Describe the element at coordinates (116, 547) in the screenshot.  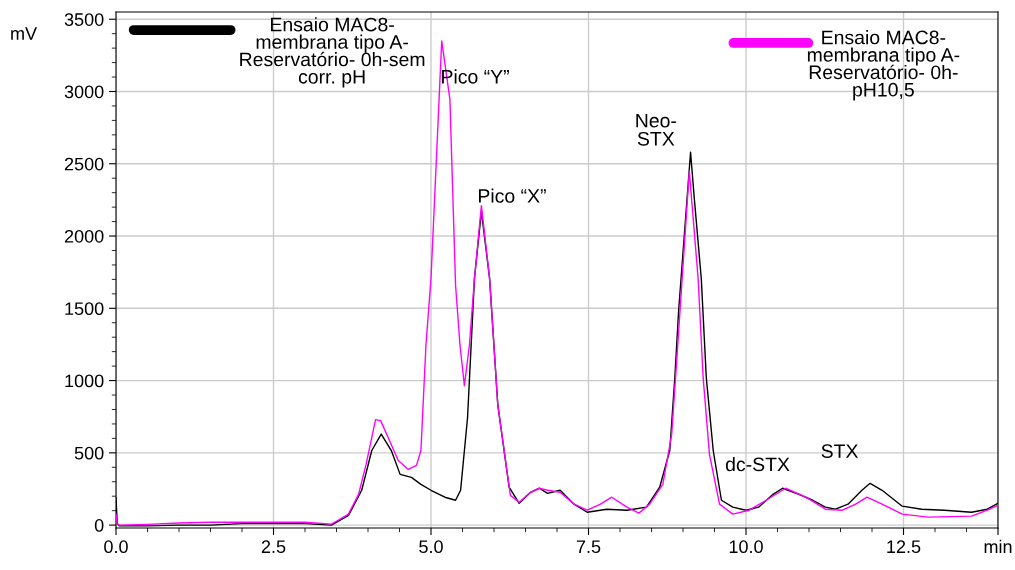
I see `x-tick-label: 0.0` at that location.